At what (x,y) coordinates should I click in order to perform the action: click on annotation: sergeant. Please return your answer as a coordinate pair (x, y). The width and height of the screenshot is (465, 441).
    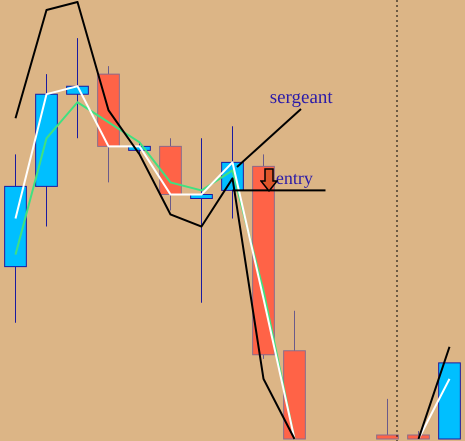
    Looking at the image, I should click on (302, 97).